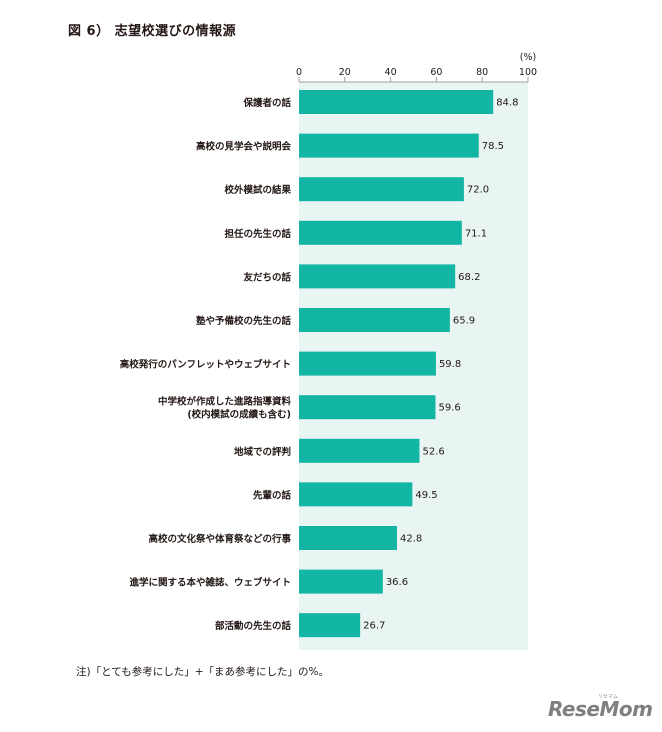 This screenshot has height=732, width=662. I want to click on resemom-logo: ReseMom, so click(600, 709).